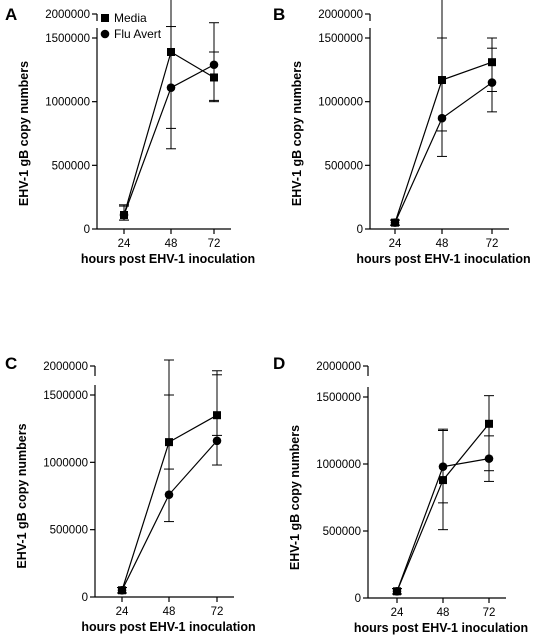  I want to click on panel-letter: A, so click(11, 14).